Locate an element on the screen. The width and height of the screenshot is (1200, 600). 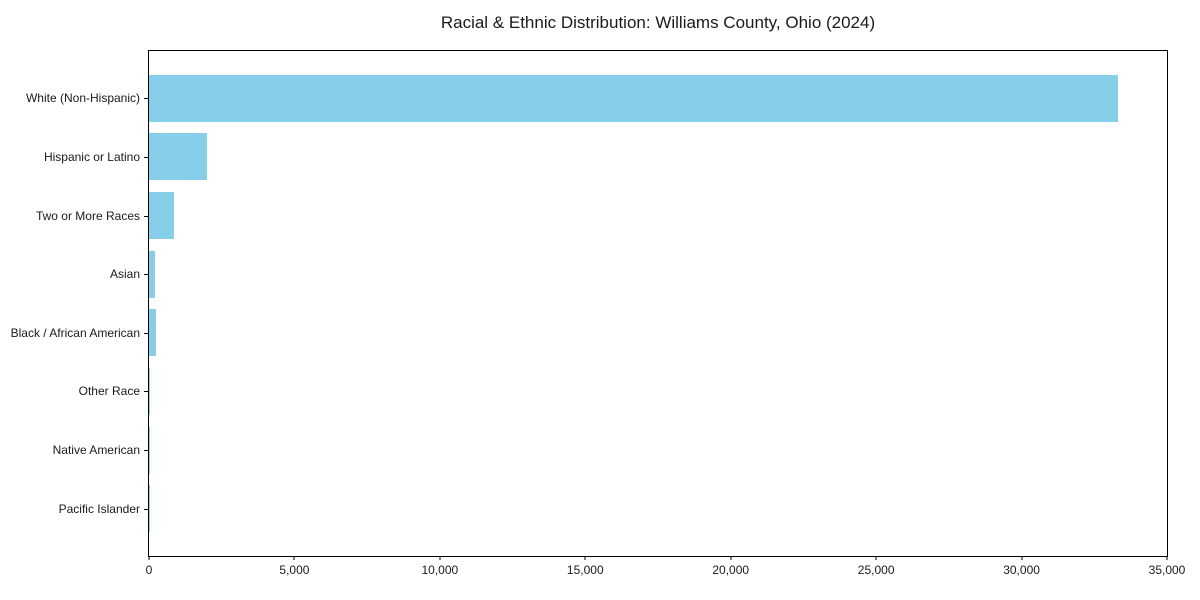
bar-row: Hispanic or Latino is located at coordinates (605, 157).